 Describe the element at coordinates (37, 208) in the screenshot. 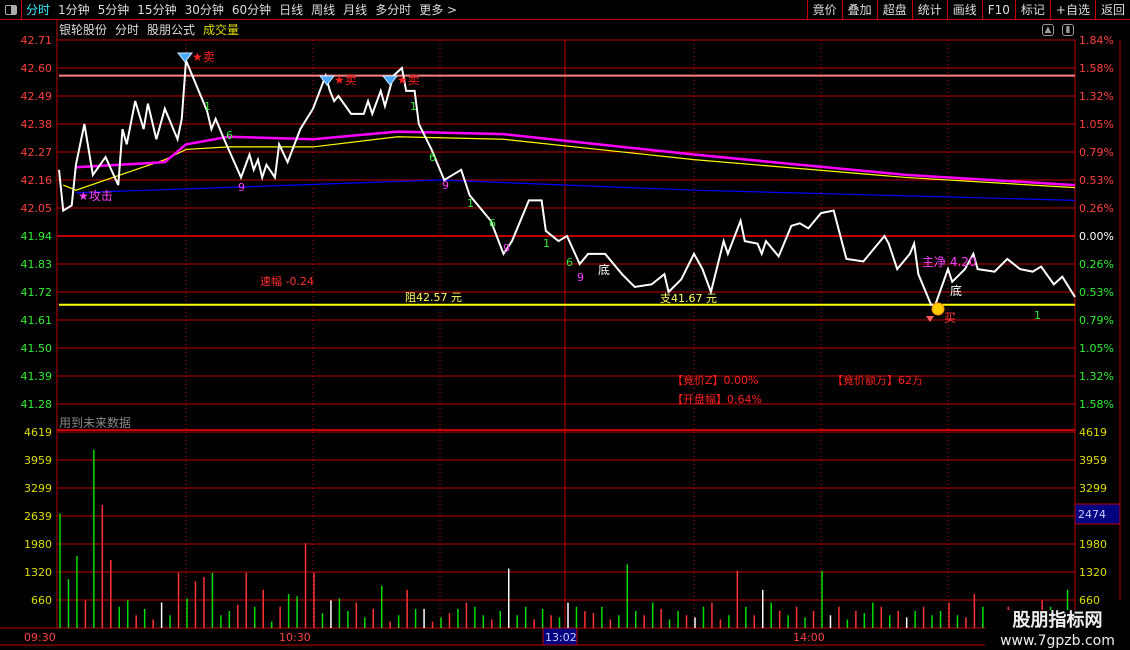

I see `price-tick-label: 42.05` at that location.